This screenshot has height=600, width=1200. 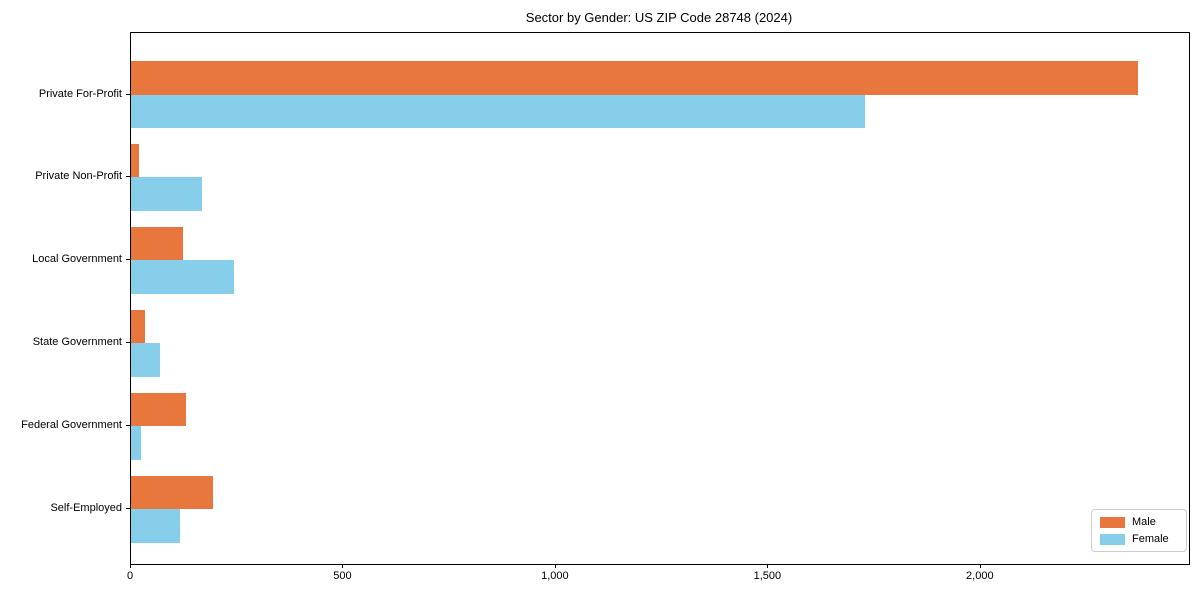 I want to click on legend-label-male: Male, so click(x=1144, y=522).